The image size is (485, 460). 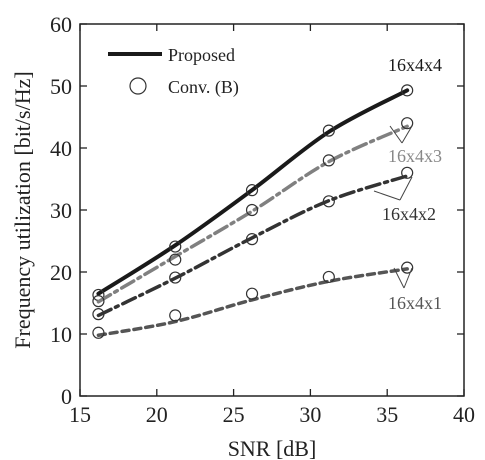 I want to click on x-tick-label: 40, so click(x=464, y=414).